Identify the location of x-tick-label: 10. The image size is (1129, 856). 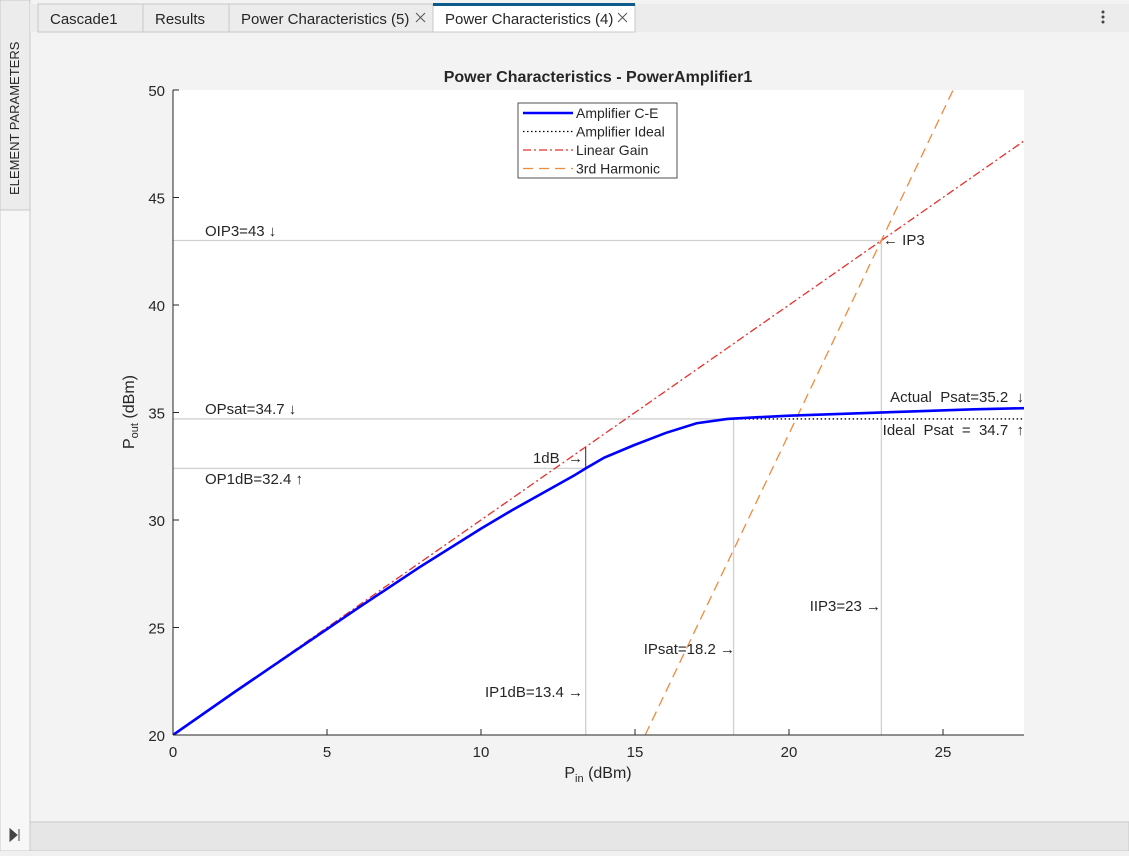
(481, 752).